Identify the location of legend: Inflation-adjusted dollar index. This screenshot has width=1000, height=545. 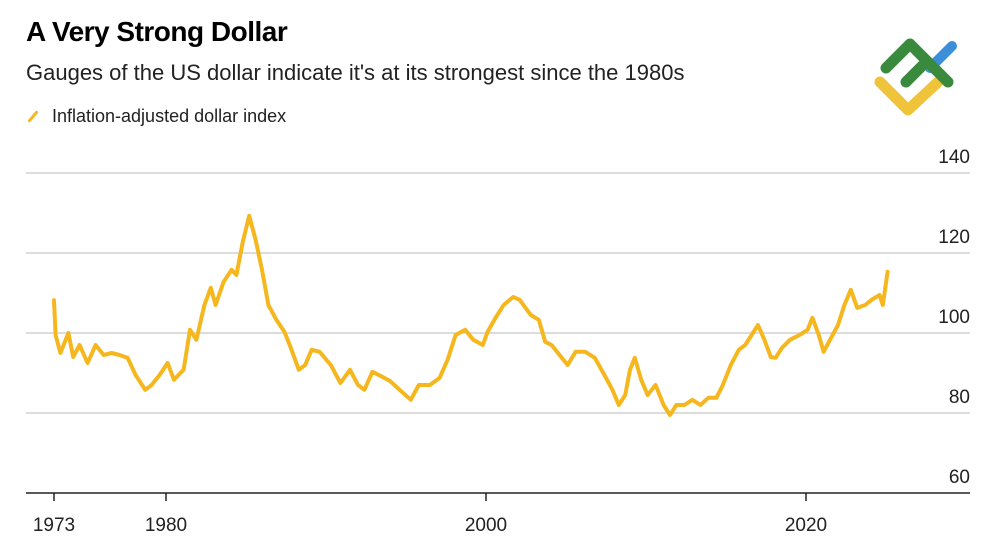
(156, 116).